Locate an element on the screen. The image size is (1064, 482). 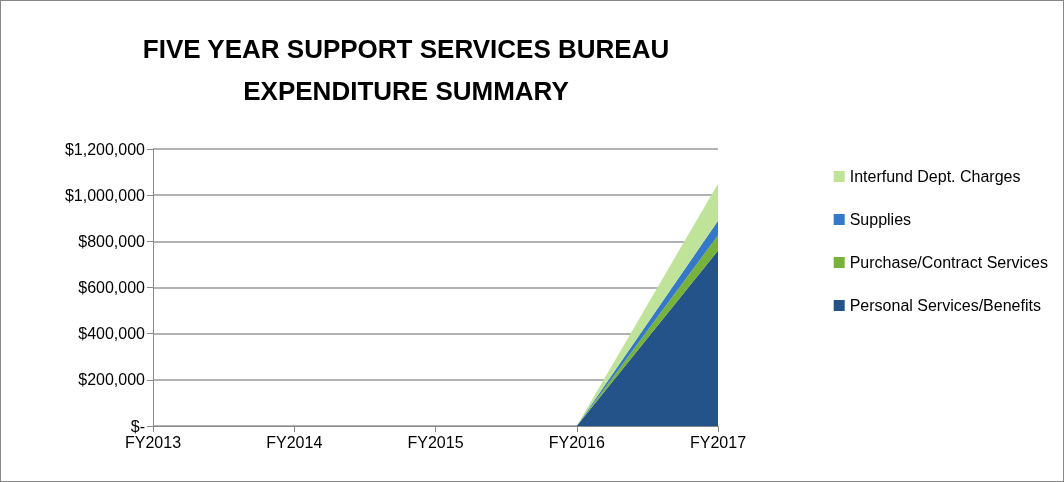
legend-label: Supplies is located at coordinates (880, 219).